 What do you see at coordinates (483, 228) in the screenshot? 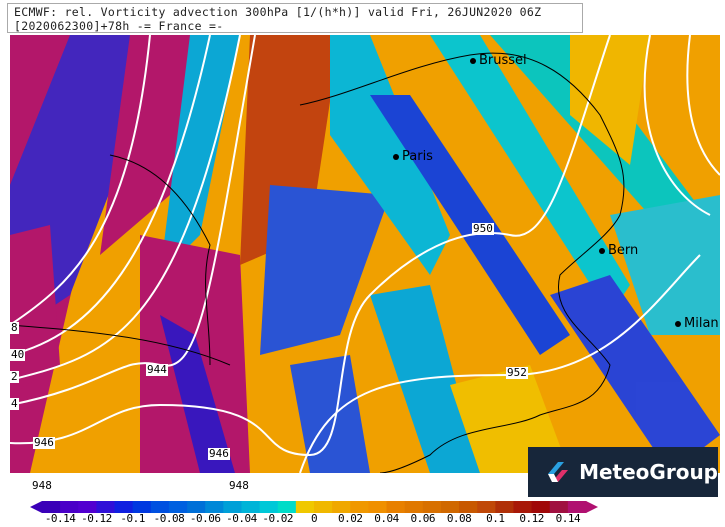
I see `contour-label: 950` at bounding box center [483, 228].